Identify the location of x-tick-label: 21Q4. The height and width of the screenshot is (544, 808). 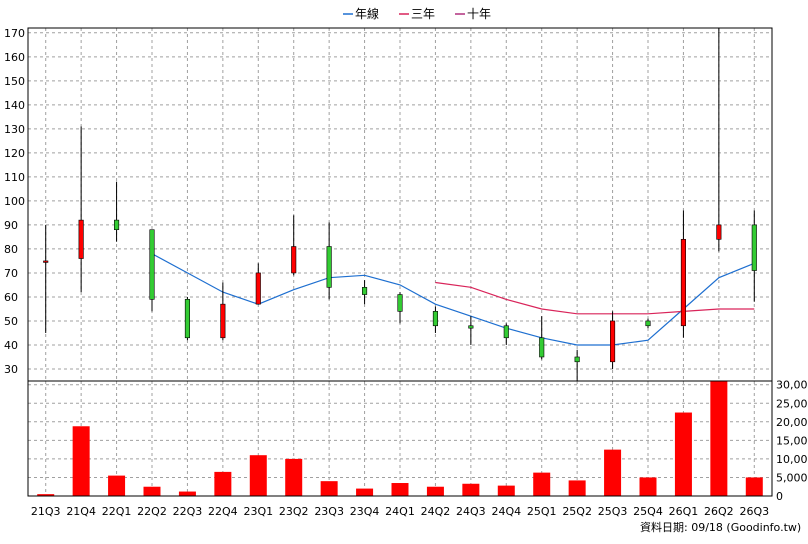
(81, 511).